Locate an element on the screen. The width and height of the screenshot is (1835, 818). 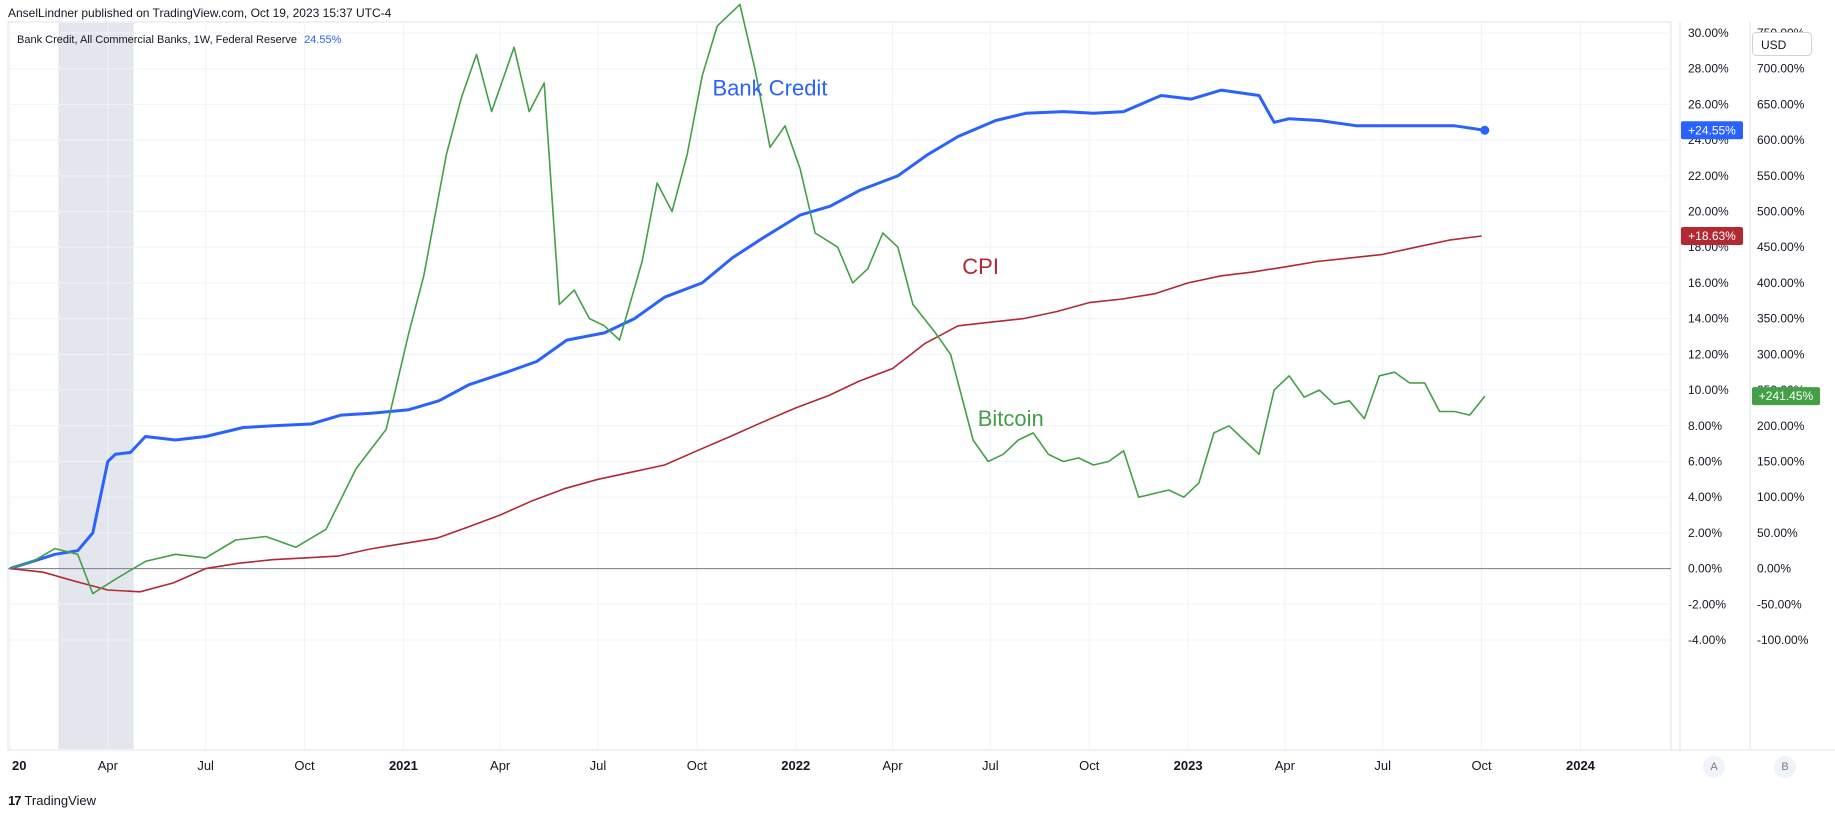
right-axis-tick-label: 0.00% is located at coordinates (1774, 569).